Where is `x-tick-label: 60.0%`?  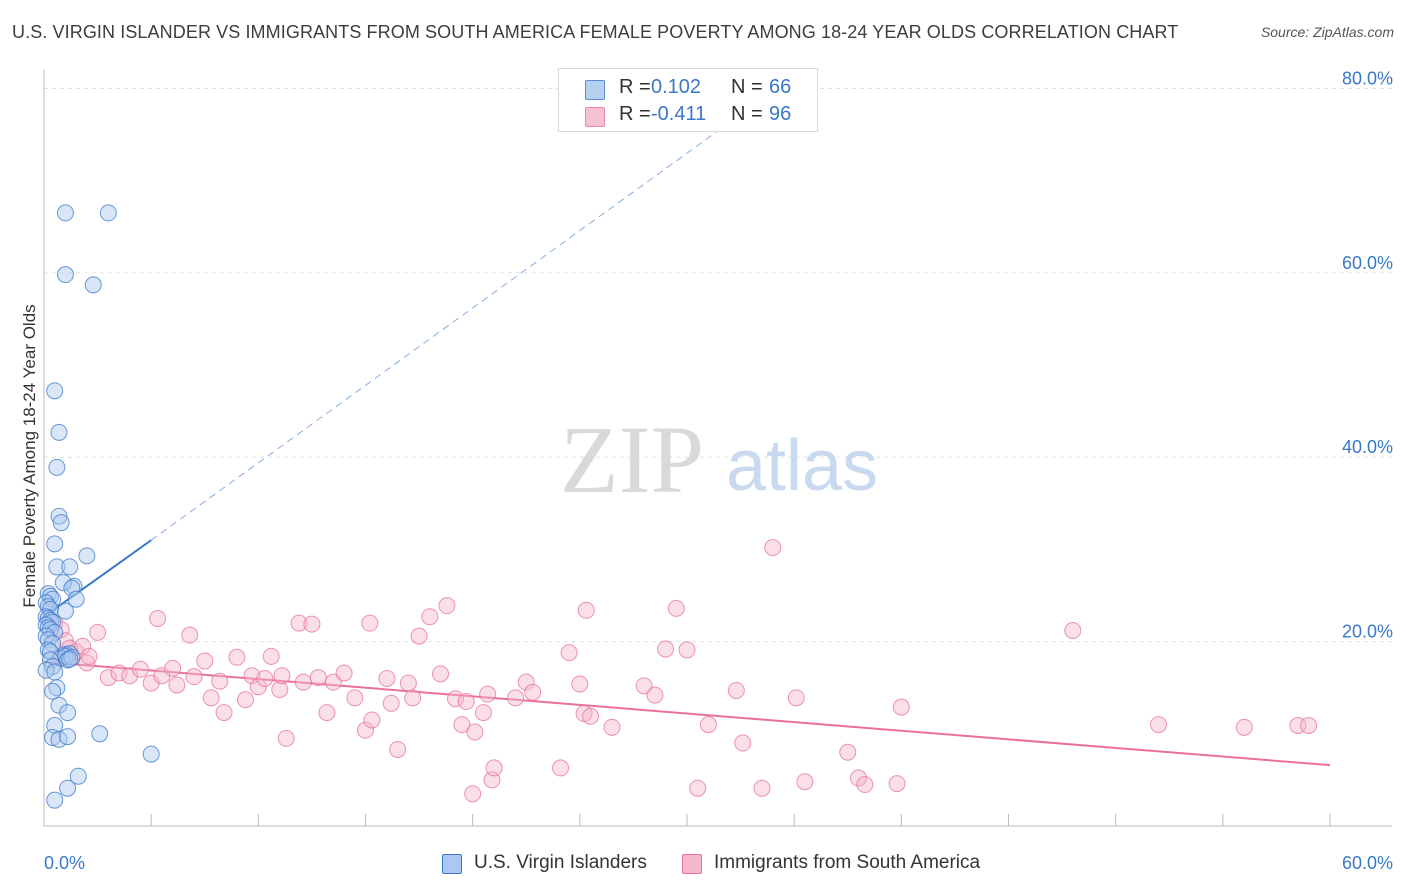
x-tick-label: 60.0% is located at coordinates (1367, 863).